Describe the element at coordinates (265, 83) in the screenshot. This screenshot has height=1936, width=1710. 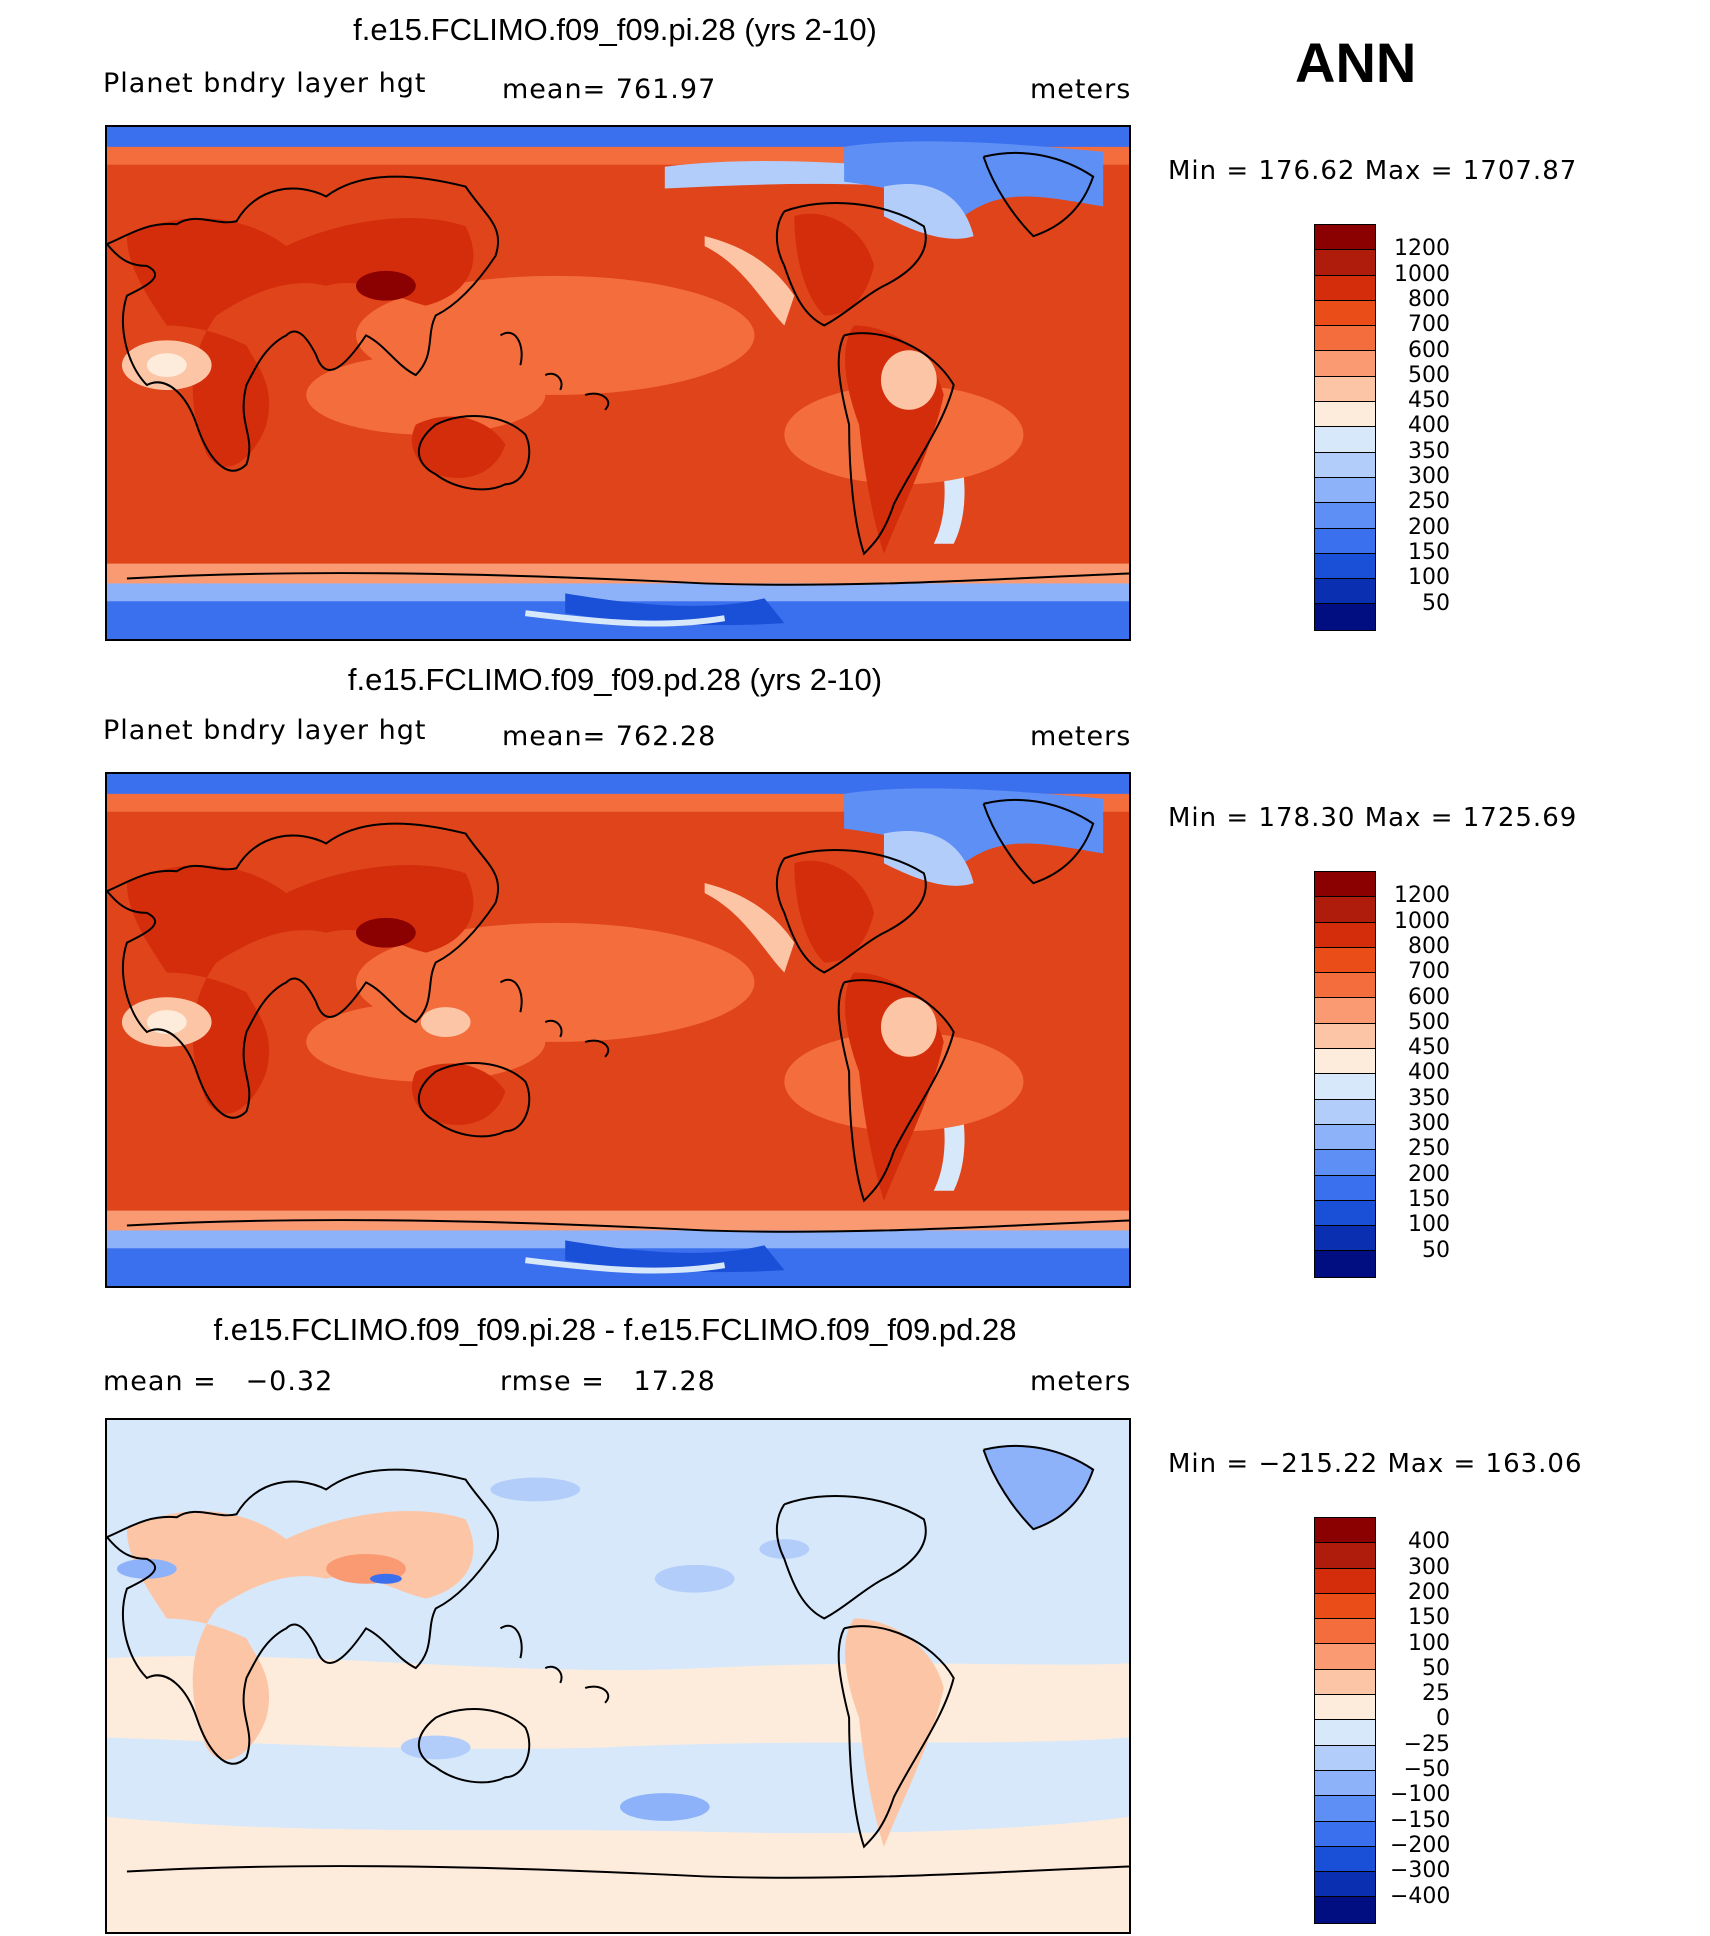
I see `panel-1-variable-label: Planet bndry layer hgt` at that location.